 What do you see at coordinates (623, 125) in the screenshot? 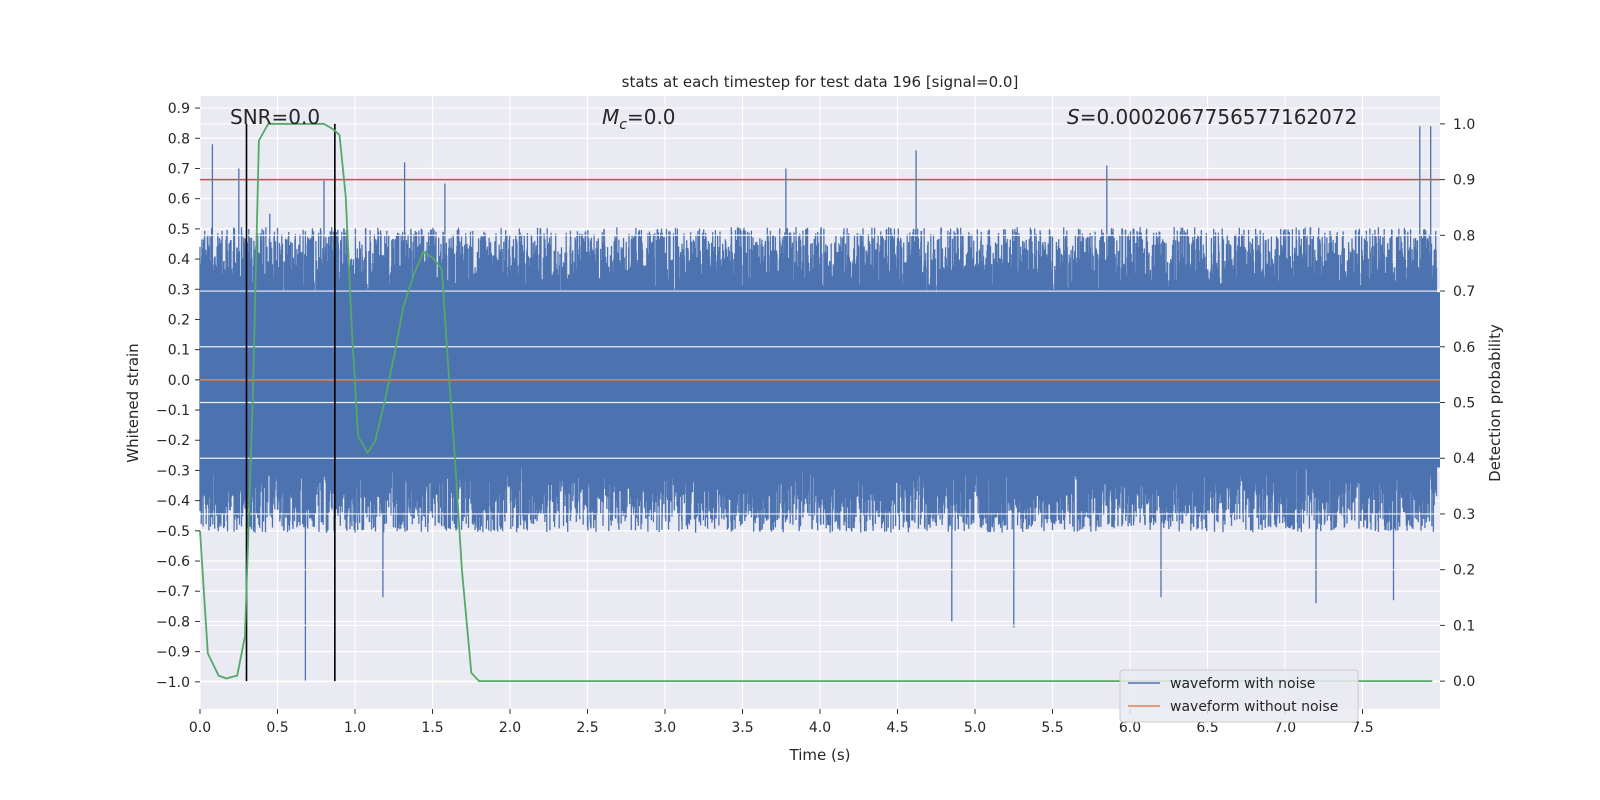
I see `mc-subscript: c` at bounding box center [623, 125].